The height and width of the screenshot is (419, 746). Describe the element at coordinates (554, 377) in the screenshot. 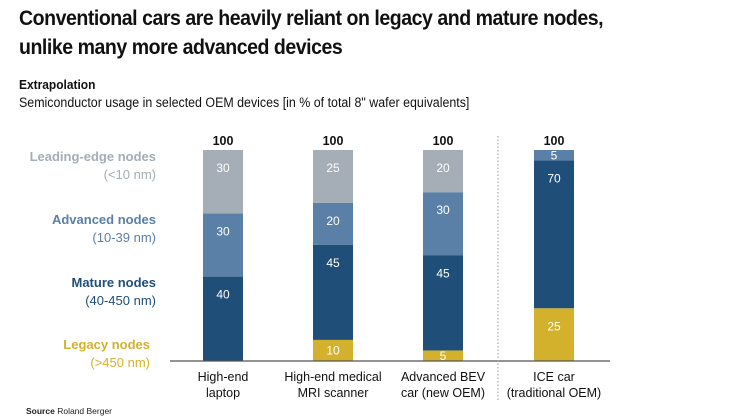

I see `category-label: ICE car` at that location.